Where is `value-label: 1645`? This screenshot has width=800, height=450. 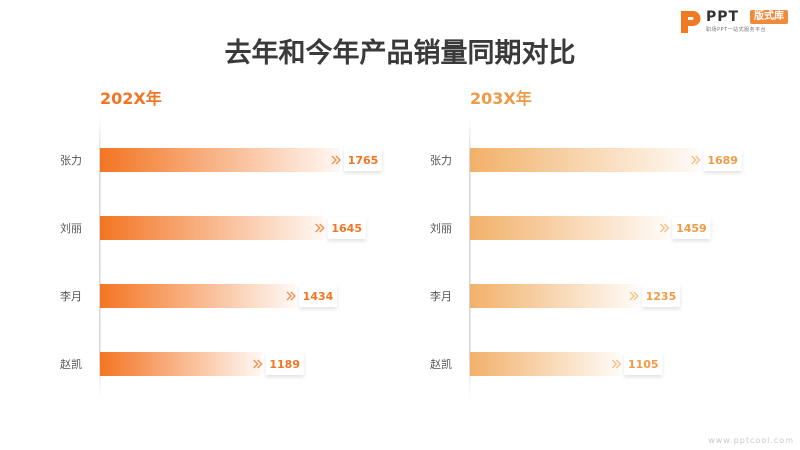
value-label: 1645 is located at coordinates (346, 228).